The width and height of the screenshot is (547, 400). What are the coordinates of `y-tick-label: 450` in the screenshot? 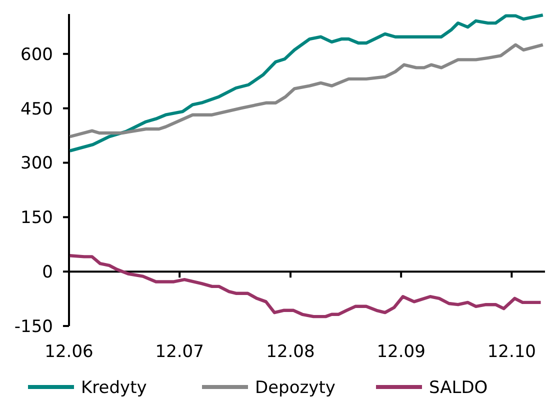 It's located at (36, 109).